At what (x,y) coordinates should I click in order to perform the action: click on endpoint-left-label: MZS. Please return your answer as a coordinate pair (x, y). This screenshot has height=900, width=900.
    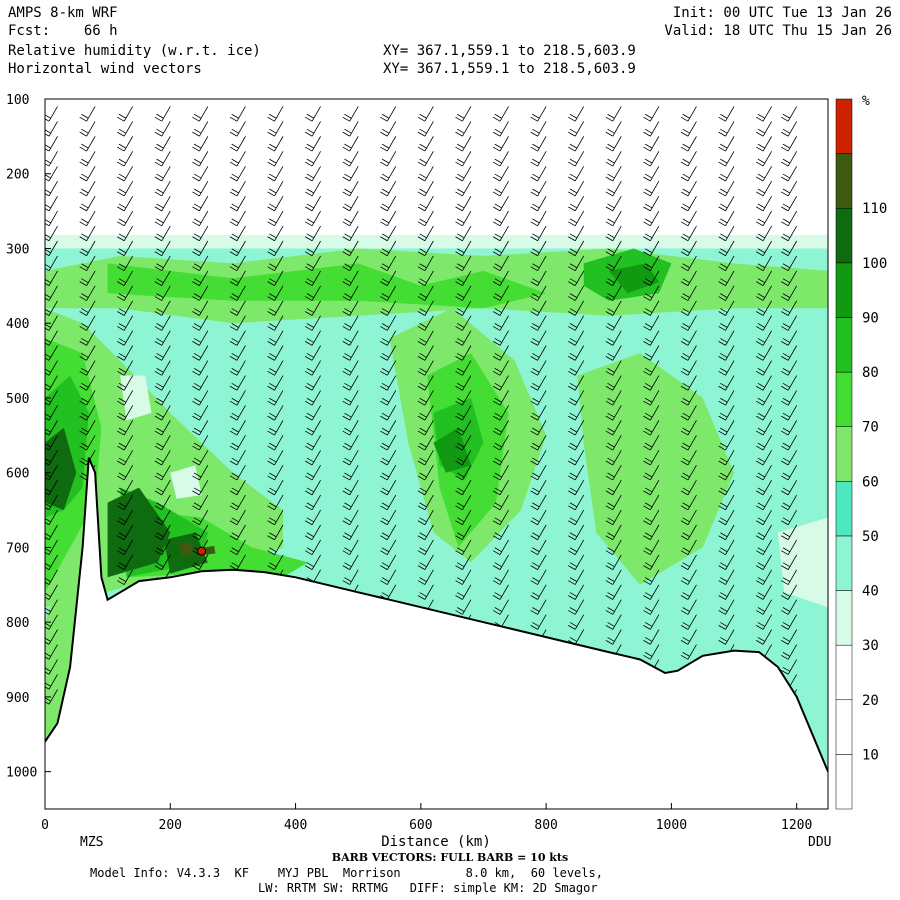
    Looking at the image, I should click on (91, 842).